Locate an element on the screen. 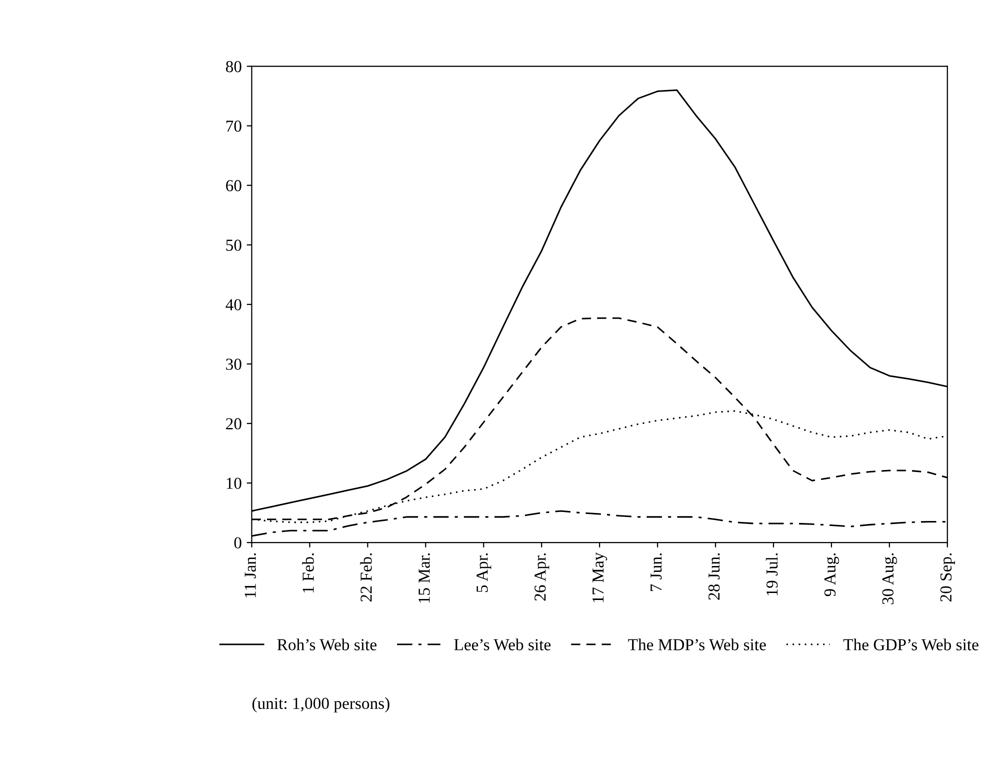  y-tick-label: 50 is located at coordinates (234, 245).